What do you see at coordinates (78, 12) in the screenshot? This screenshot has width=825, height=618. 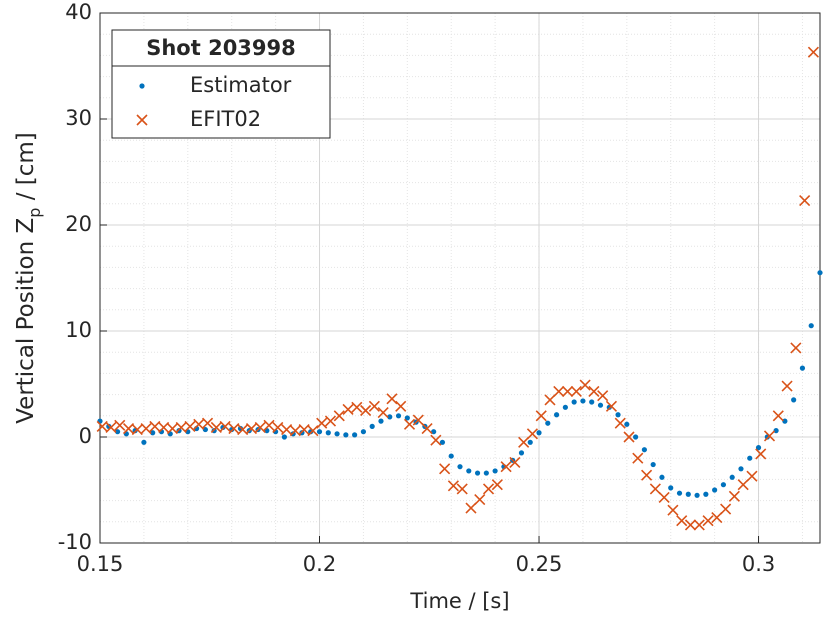 I see `y-tick-label: 40` at bounding box center [78, 12].